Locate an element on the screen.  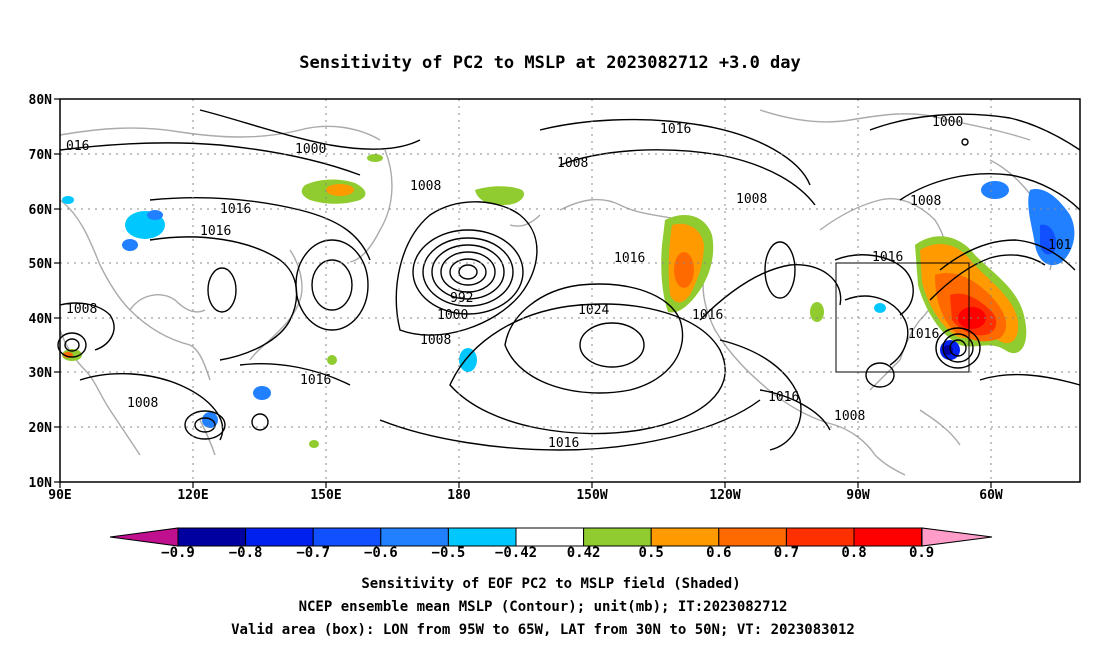
lon-label: 90W is located at coordinates (858, 495).